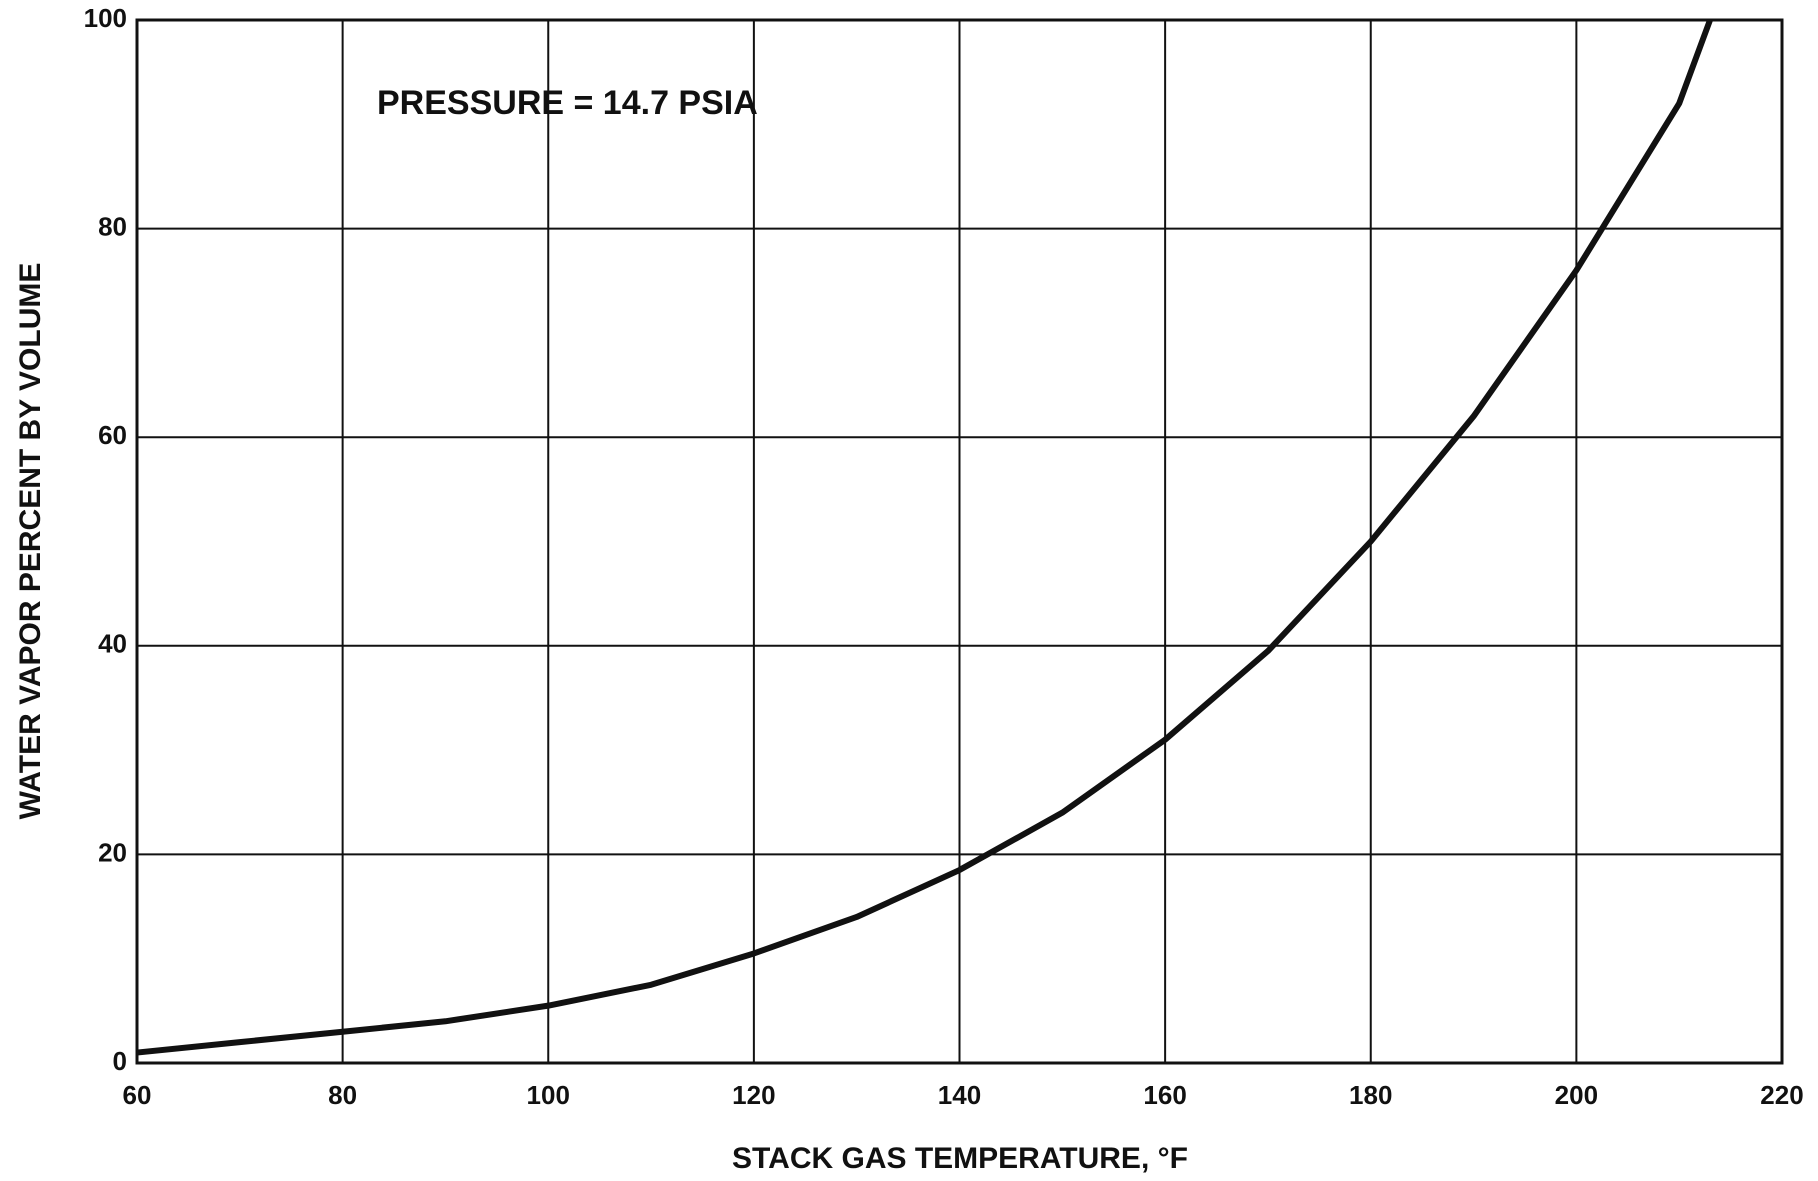 The image size is (1818, 1181). What do you see at coordinates (567, 103) in the screenshot?
I see `annotation: PRESSURE = 14.7 PSIA` at bounding box center [567, 103].